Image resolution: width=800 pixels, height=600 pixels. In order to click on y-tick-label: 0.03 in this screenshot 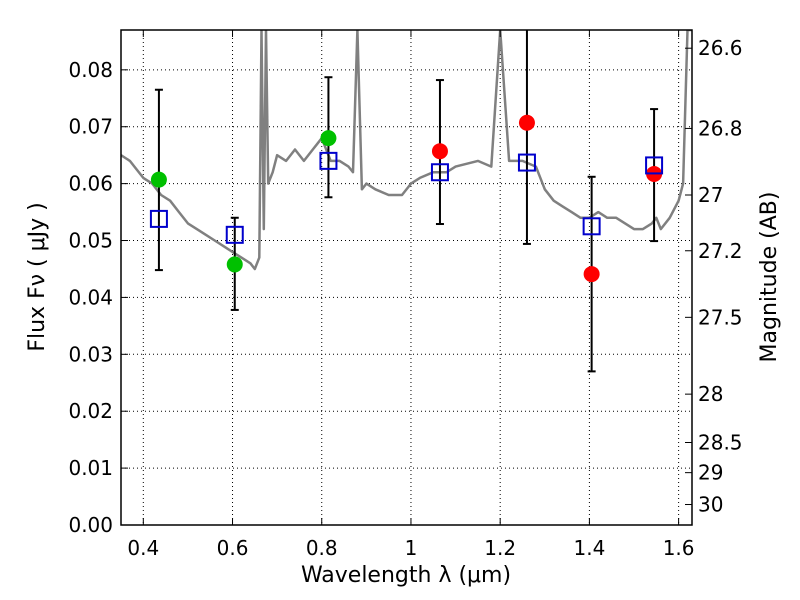, I will do `click(90, 354)`.